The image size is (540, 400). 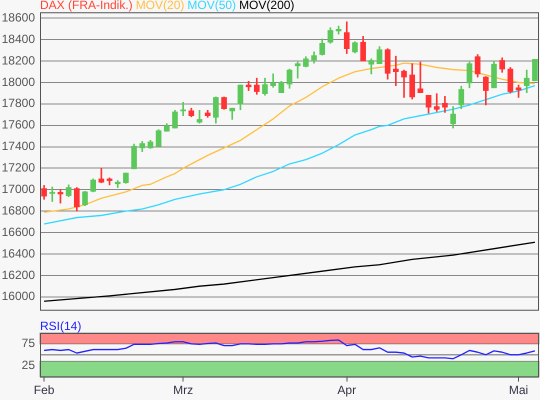 What do you see at coordinates (19, 275) in the screenshot?
I see `y-tick-label: 16200` at bounding box center [19, 275].